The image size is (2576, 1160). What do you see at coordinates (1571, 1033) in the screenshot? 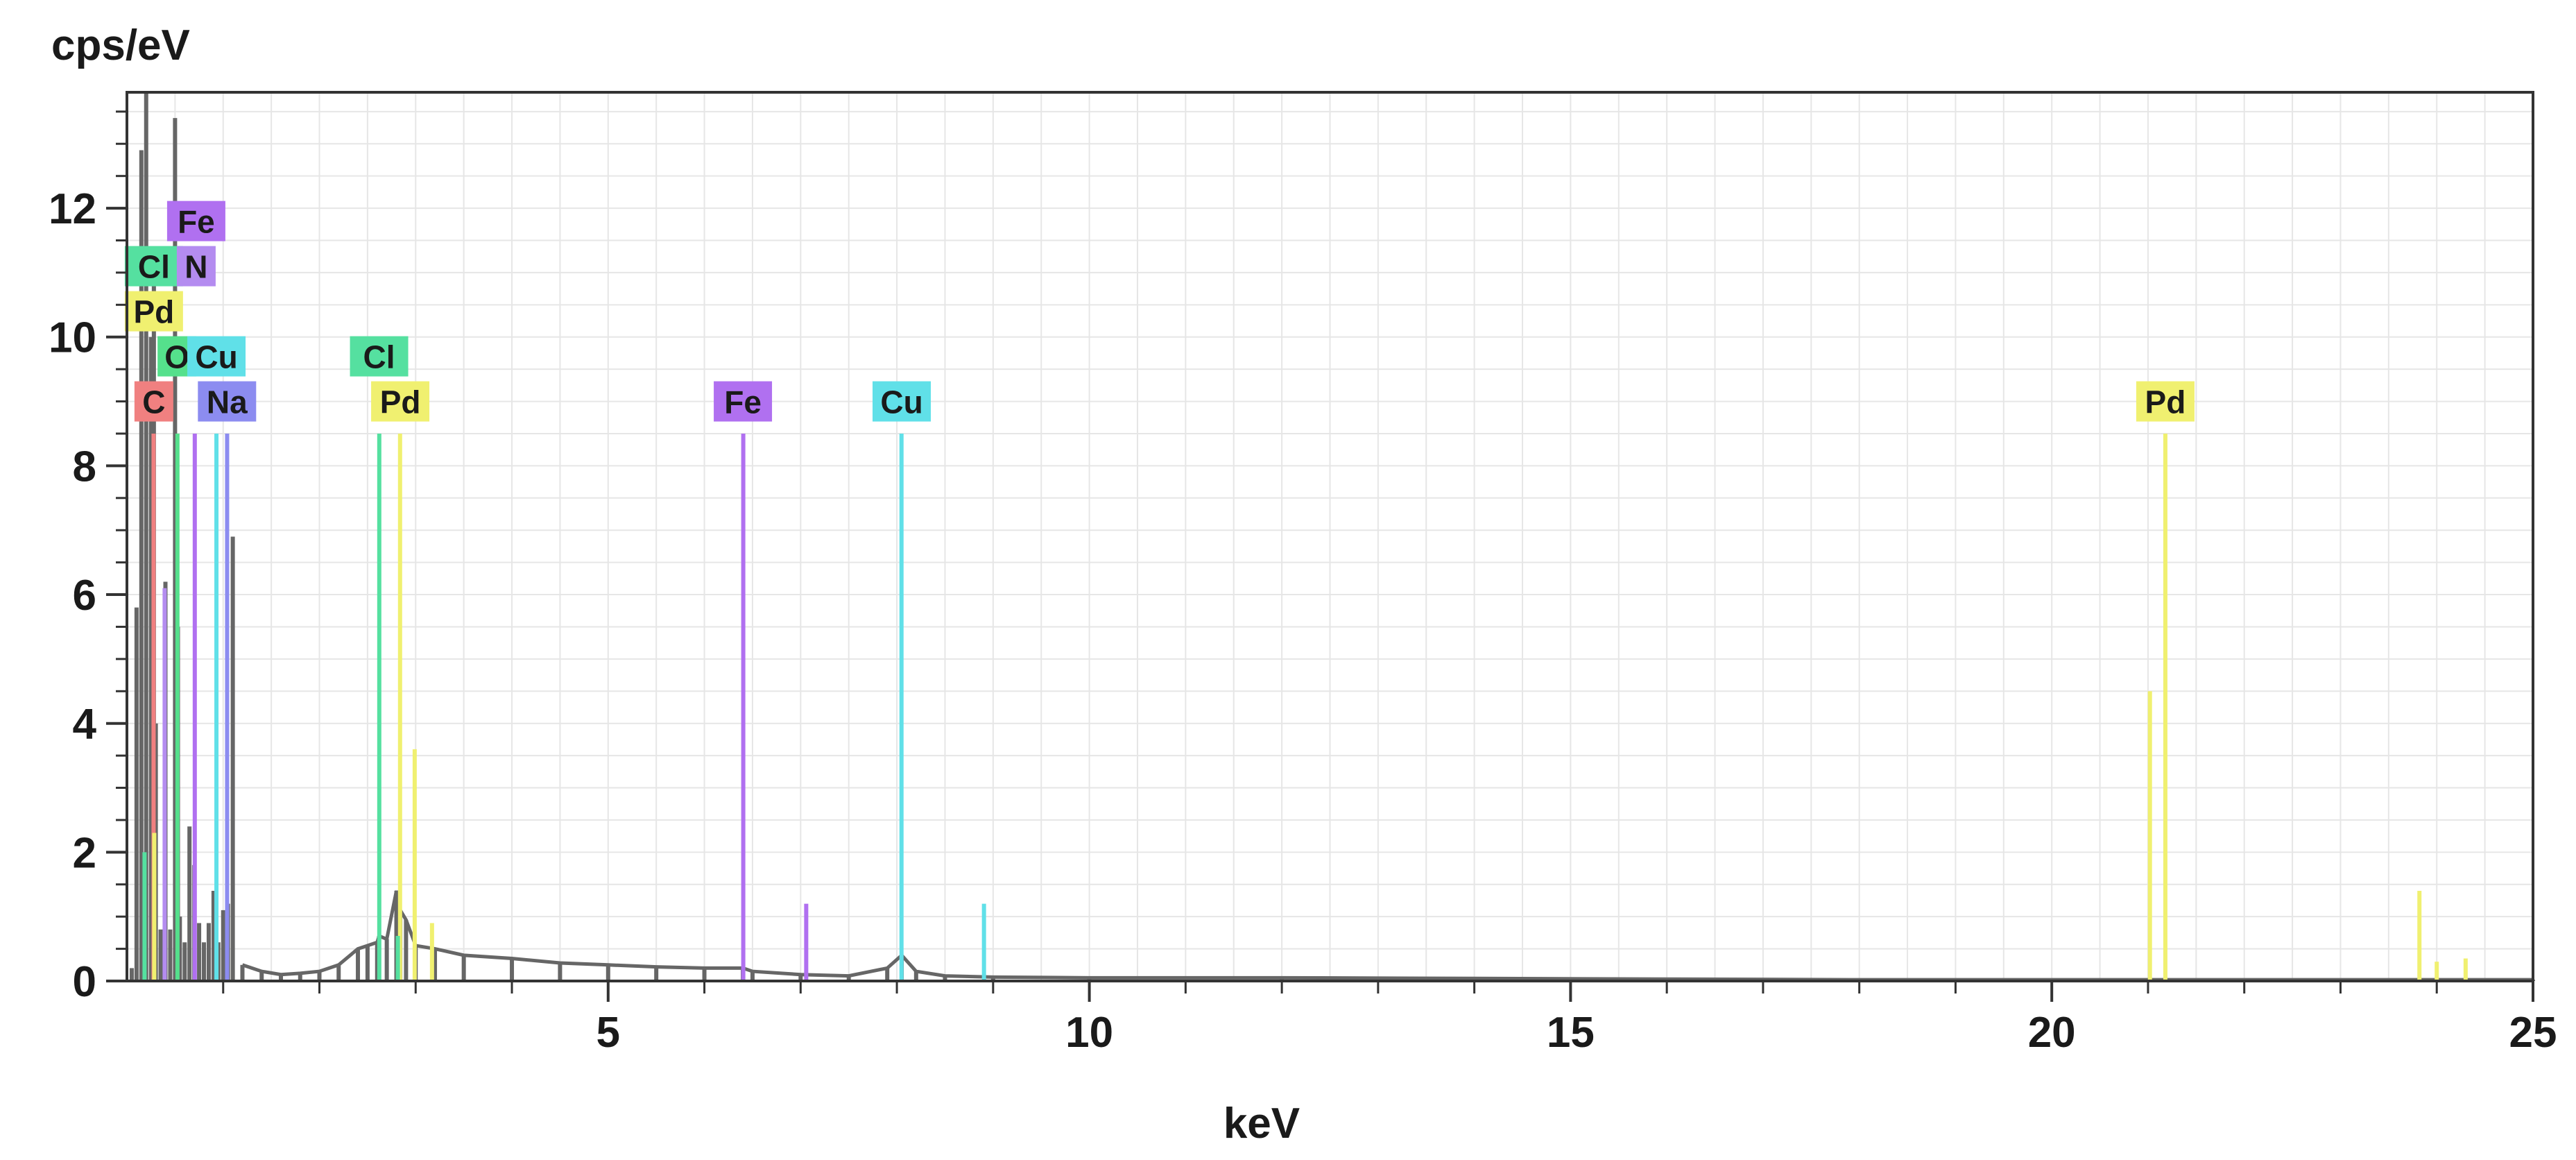
I see `x-tick-label: 15` at bounding box center [1571, 1033].